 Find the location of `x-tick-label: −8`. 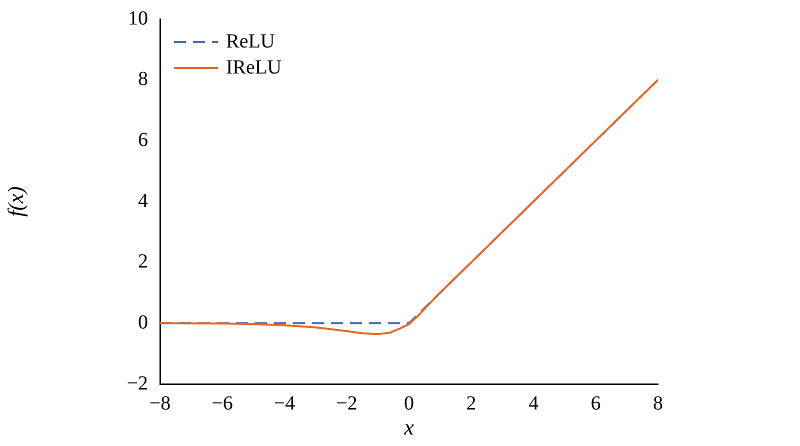

x-tick-label: −8 is located at coordinates (160, 403).